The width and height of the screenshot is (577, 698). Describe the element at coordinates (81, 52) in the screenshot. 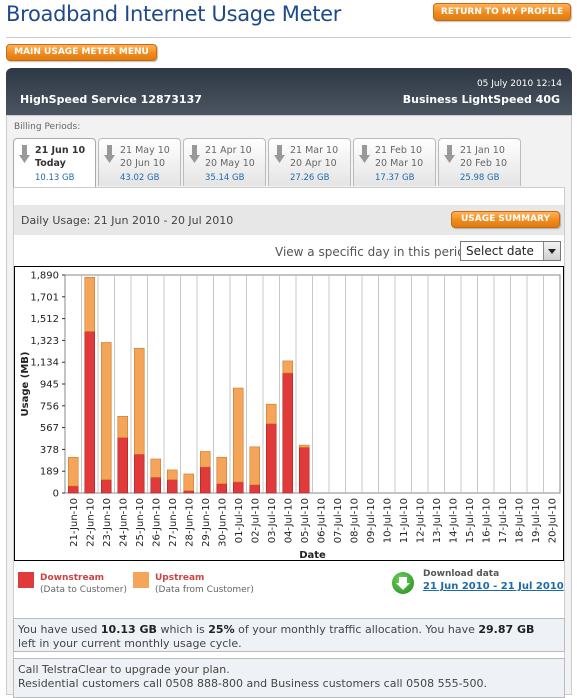

I see `main-menu-button: MAIN USAGE METER MENU` at that location.